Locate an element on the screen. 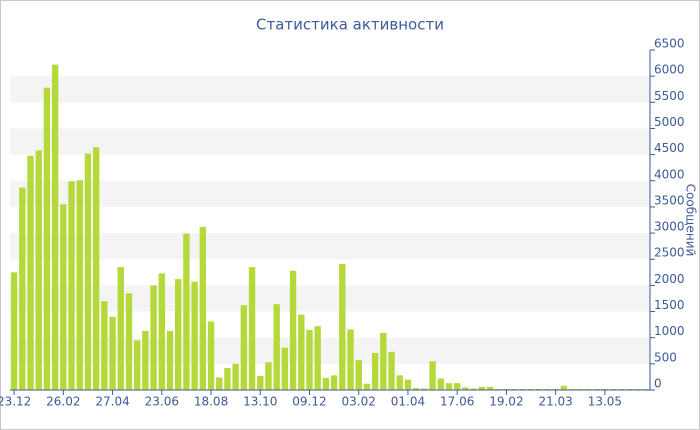 The width and height of the screenshot is (700, 430). y-tick-label: 4000 is located at coordinates (669, 174).